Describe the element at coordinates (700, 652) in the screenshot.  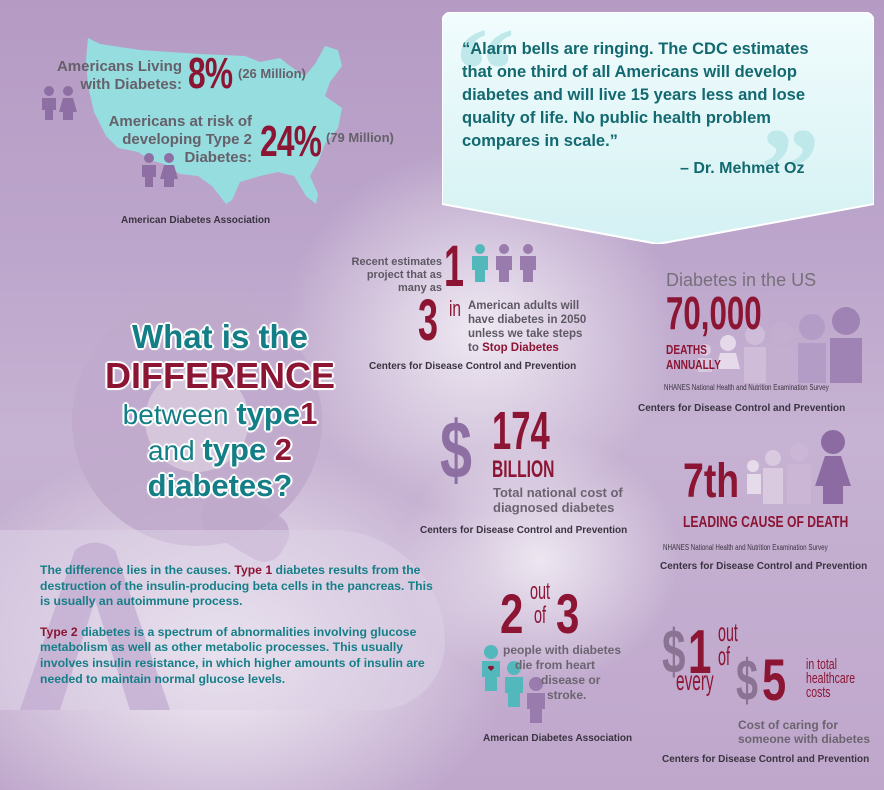
I see `one-of-five-one: 1` at that location.